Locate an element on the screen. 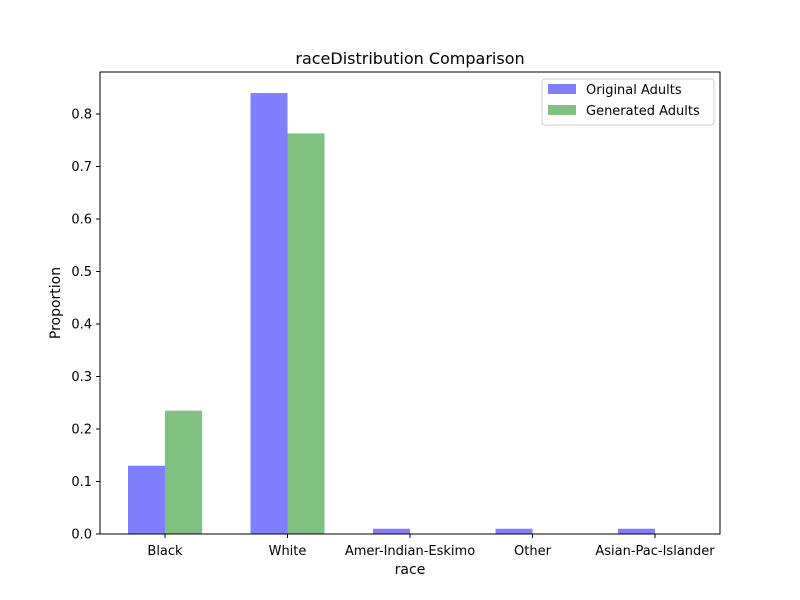  x-tick-label: White is located at coordinates (288, 551).